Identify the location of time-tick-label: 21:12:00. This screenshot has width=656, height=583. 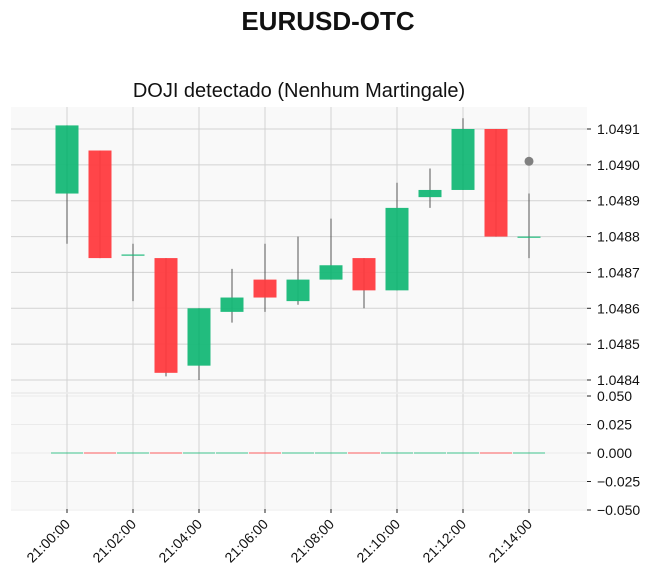
(444, 541).